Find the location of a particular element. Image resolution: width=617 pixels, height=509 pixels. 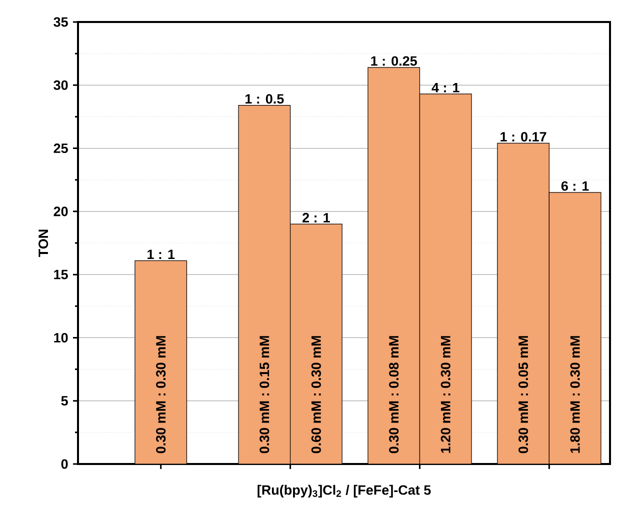

annotation: 1.80 mM : 0.30 mM is located at coordinates (575, 394).